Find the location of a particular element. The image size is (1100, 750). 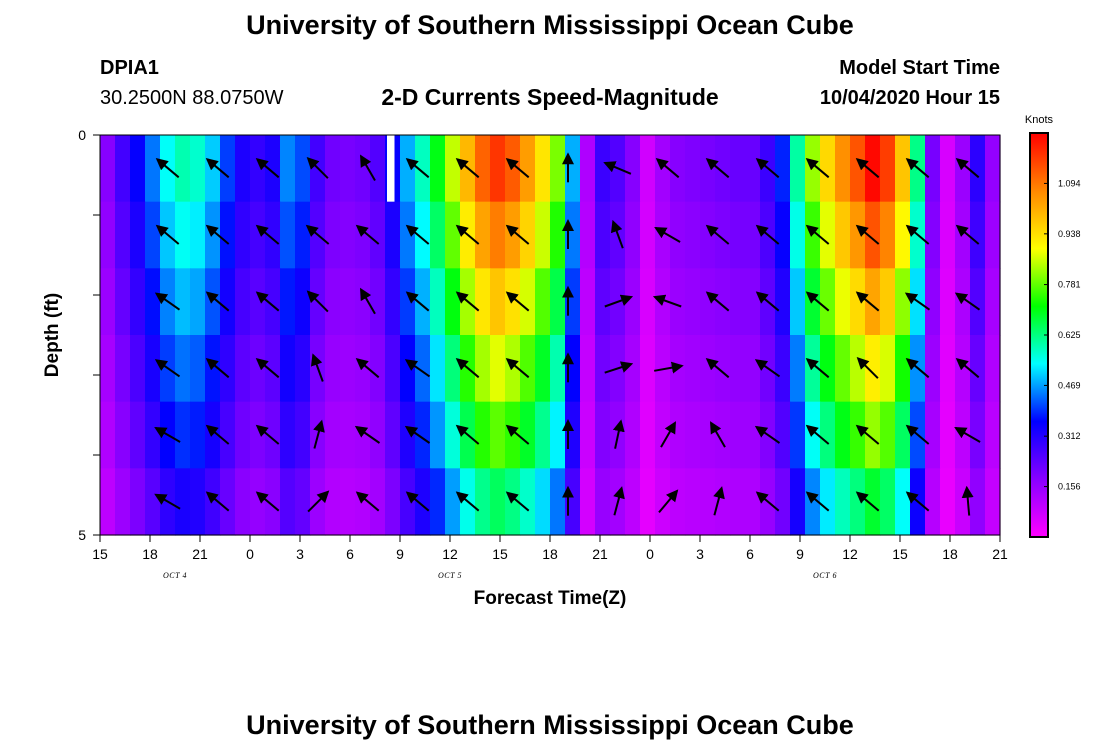

x-tick-label: 12 is located at coordinates (850, 554).